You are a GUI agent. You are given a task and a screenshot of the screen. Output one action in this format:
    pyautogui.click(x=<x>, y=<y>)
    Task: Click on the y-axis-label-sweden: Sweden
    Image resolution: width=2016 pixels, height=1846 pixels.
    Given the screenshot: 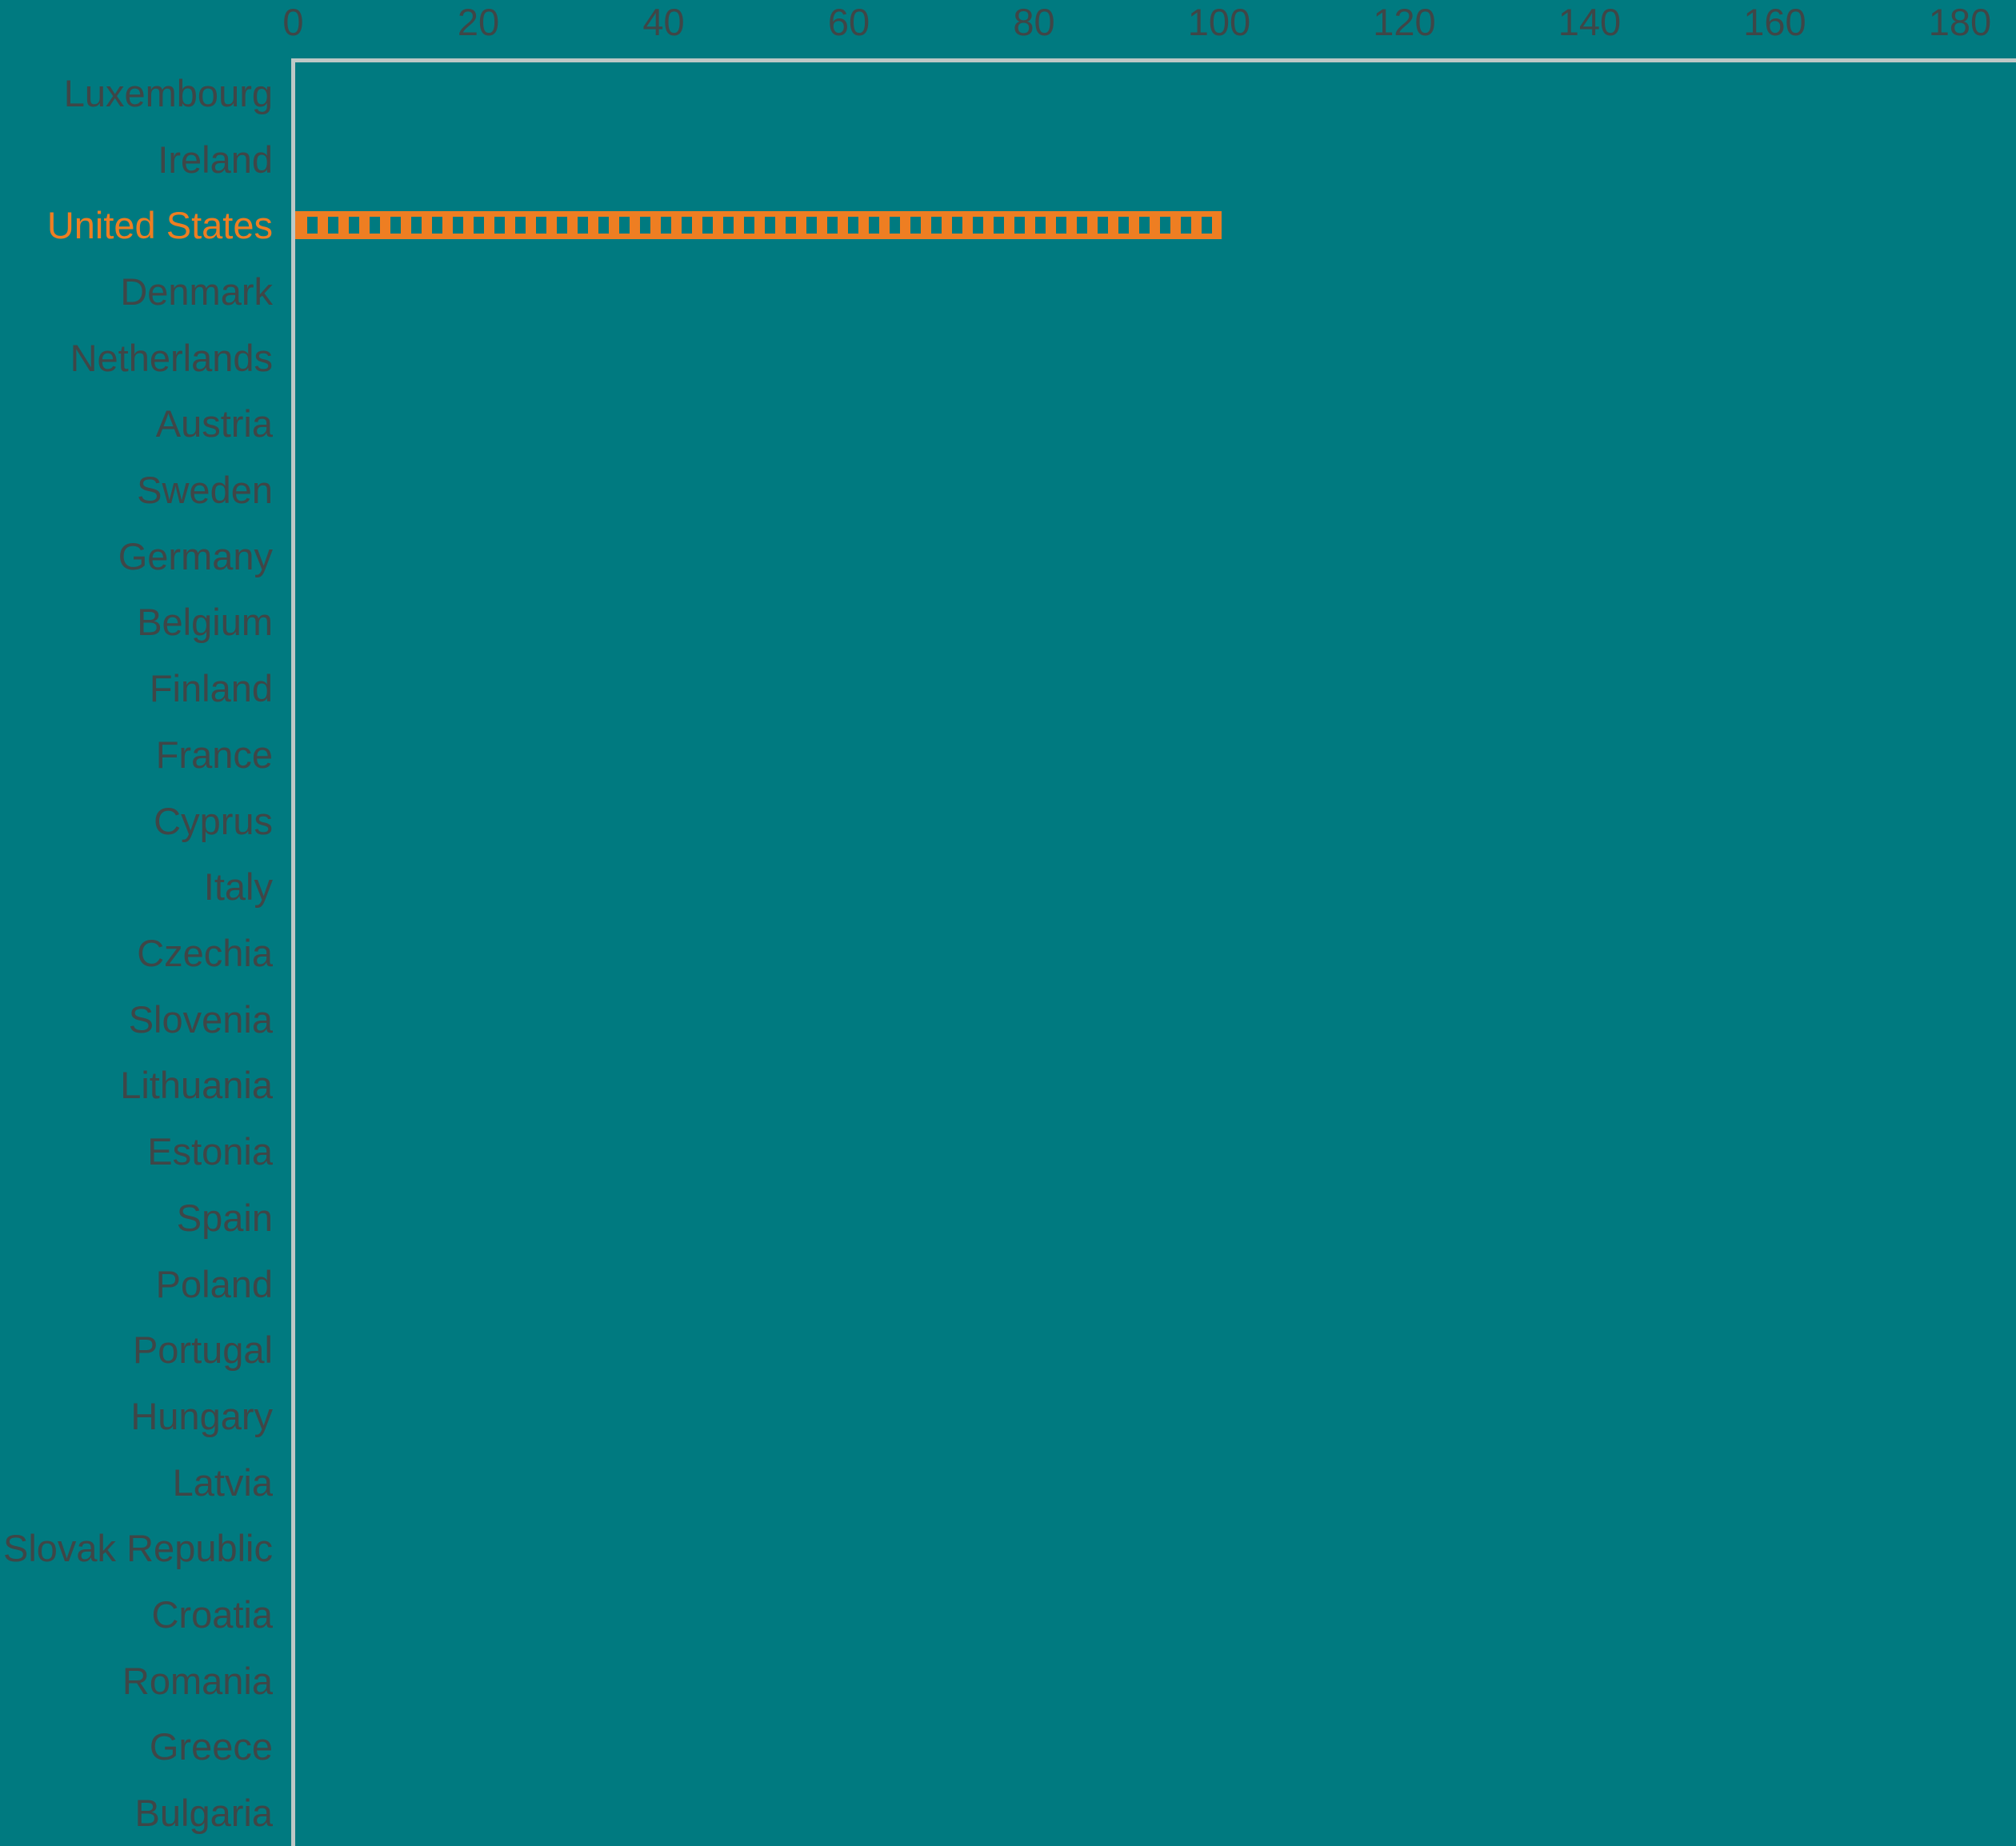 What is the action you would take?
    pyautogui.click(x=205, y=491)
    